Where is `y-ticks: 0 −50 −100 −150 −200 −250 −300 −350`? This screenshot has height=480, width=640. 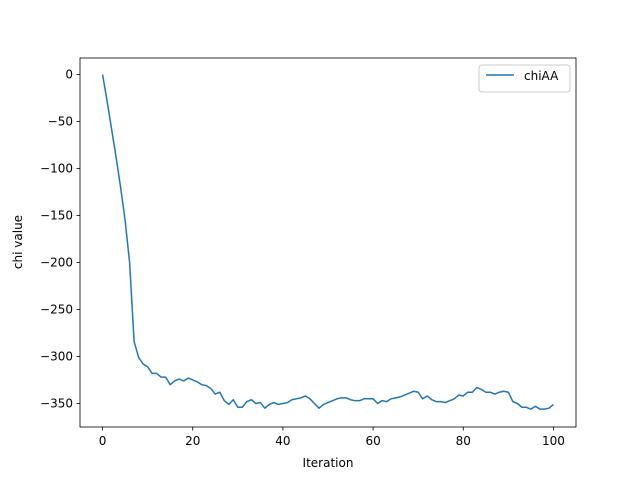 y-ticks: 0 −50 −100 −150 −200 −250 −300 −350 is located at coordinates (60, 238).